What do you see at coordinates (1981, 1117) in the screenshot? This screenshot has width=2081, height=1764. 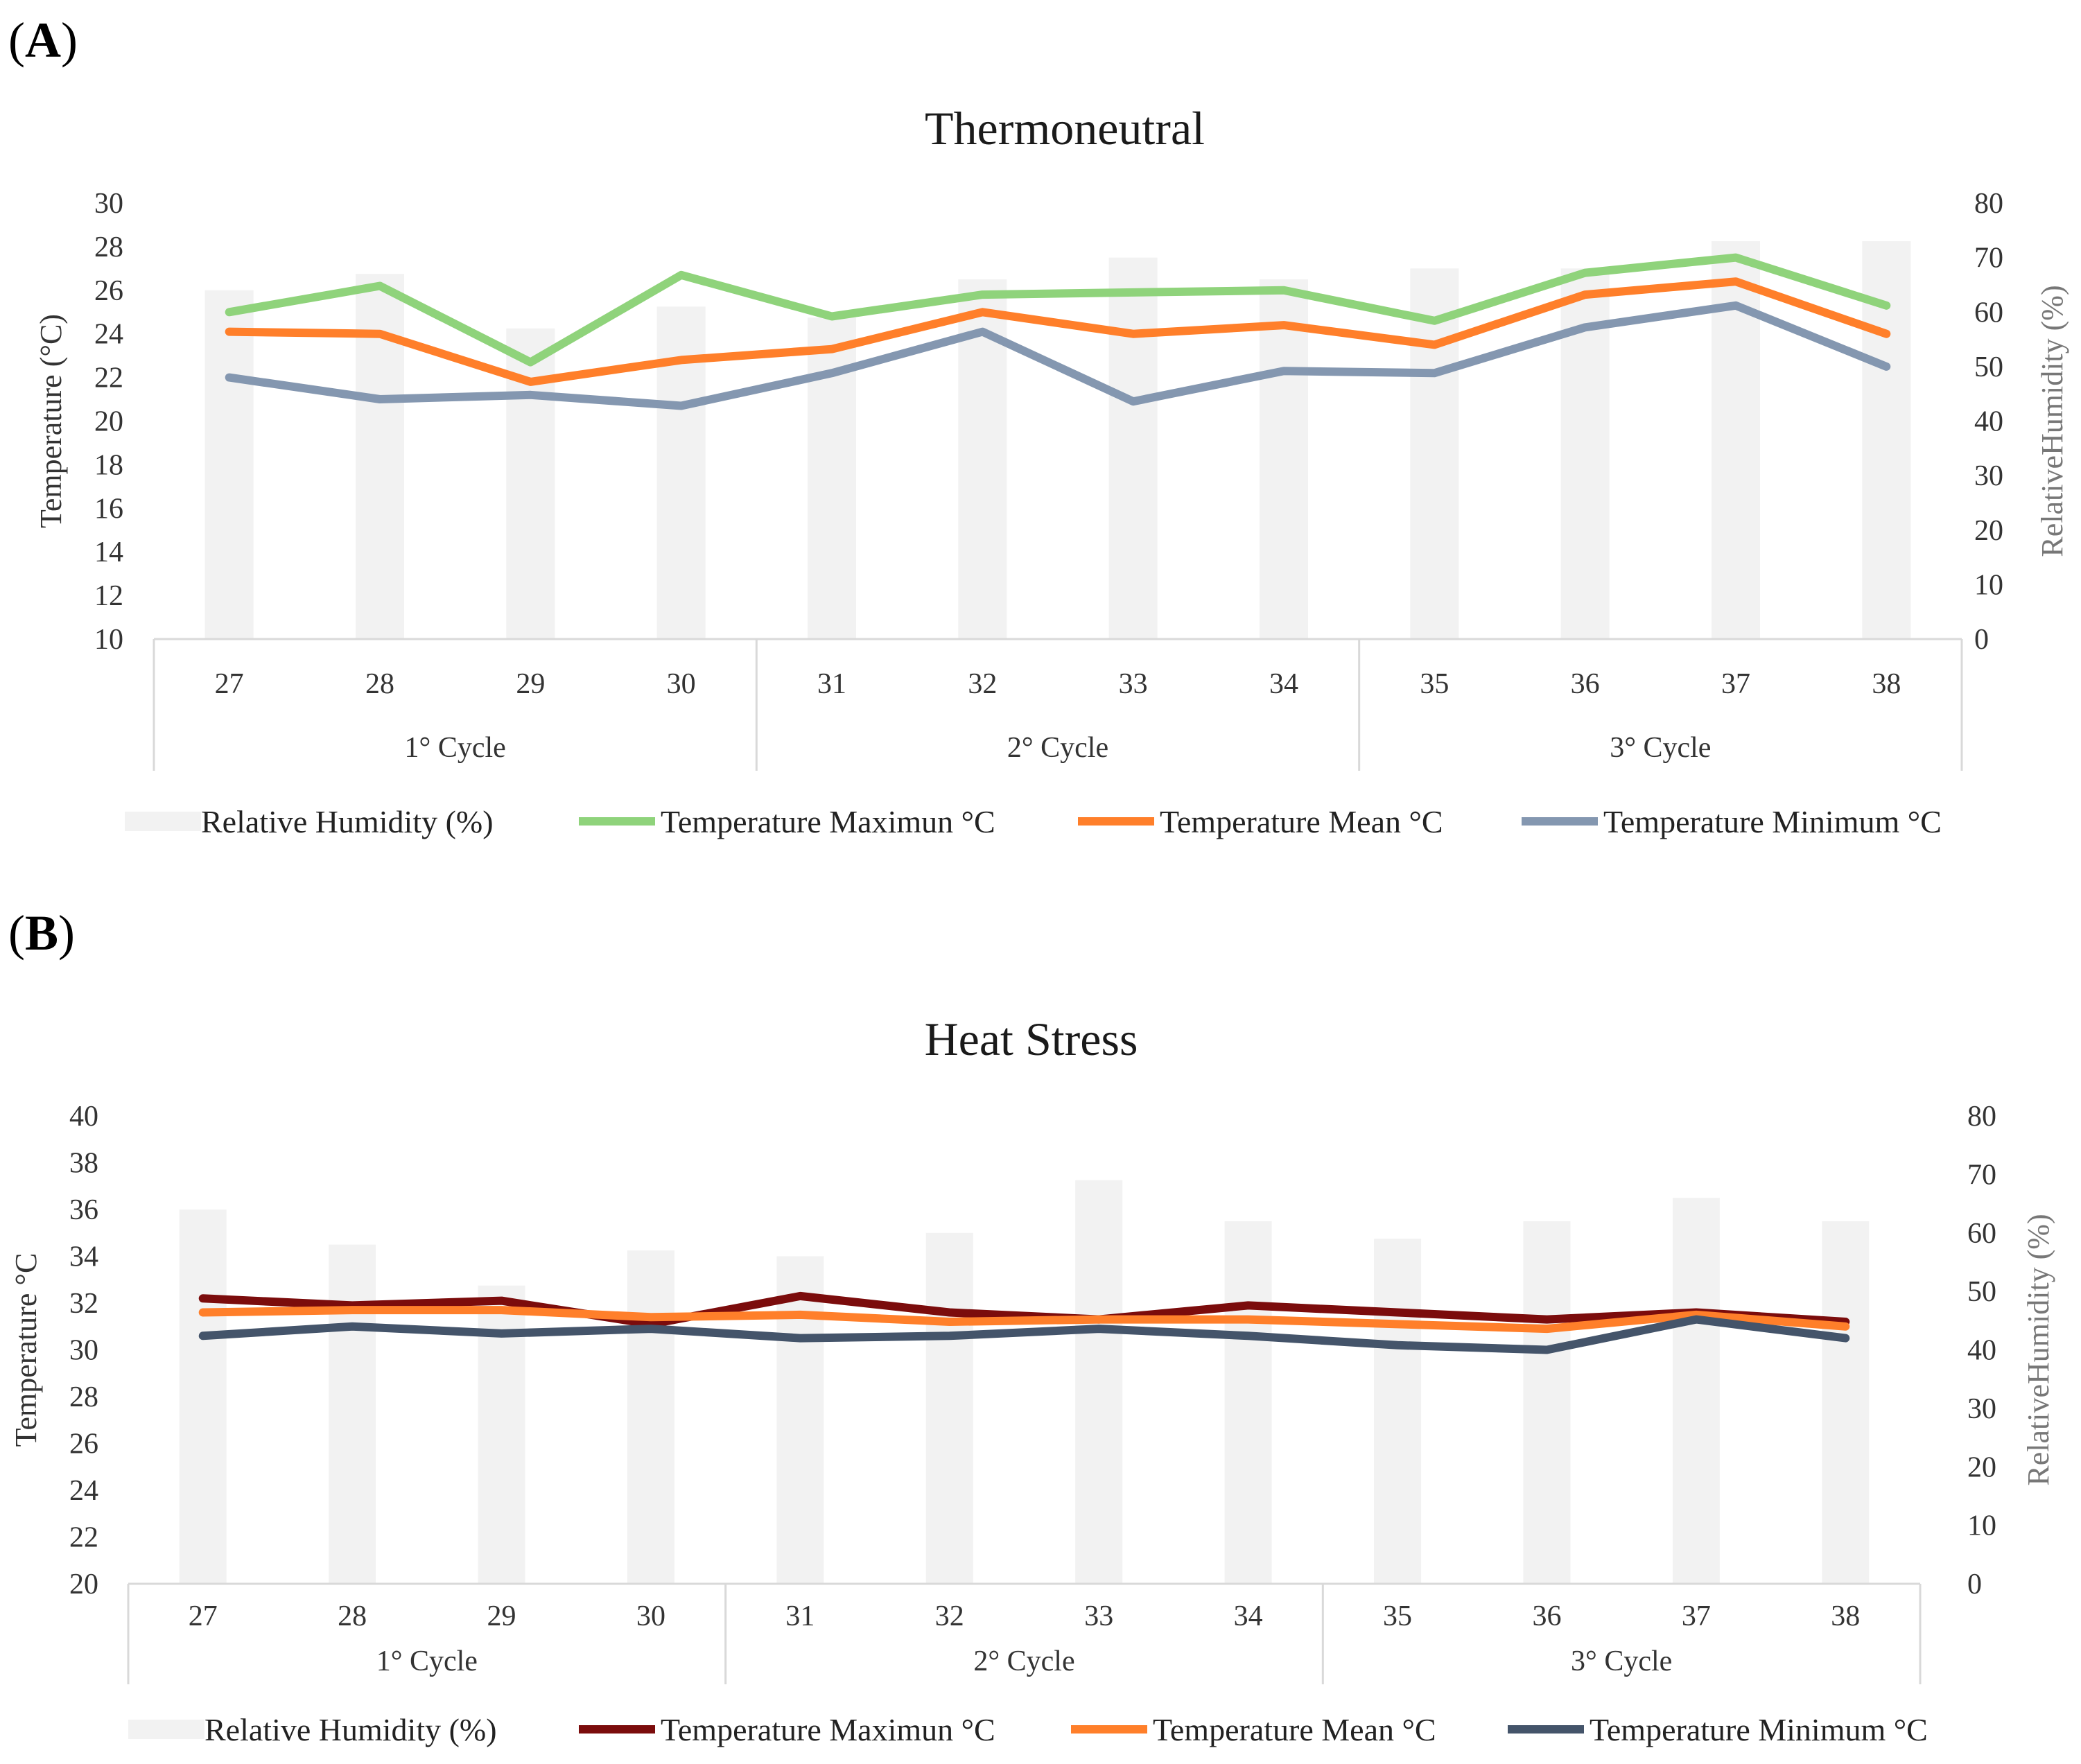 I see `y2-tick-label: 80` at bounding box center [1981, 1117].